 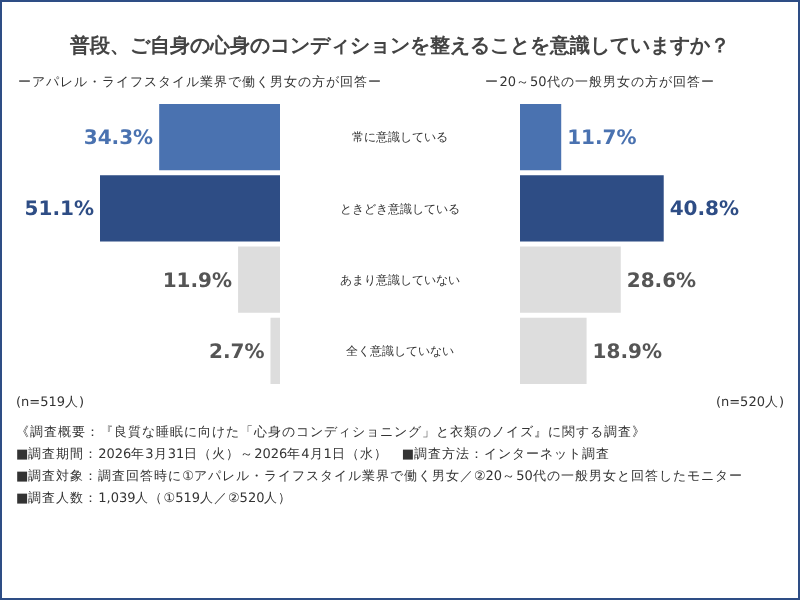 What do you see at coordinates (399, 46) in the screenshot?
I see `text: 普段、ご自身の心身のコンディションを整えることを意識していますか？` at bounding box center [399, 46].